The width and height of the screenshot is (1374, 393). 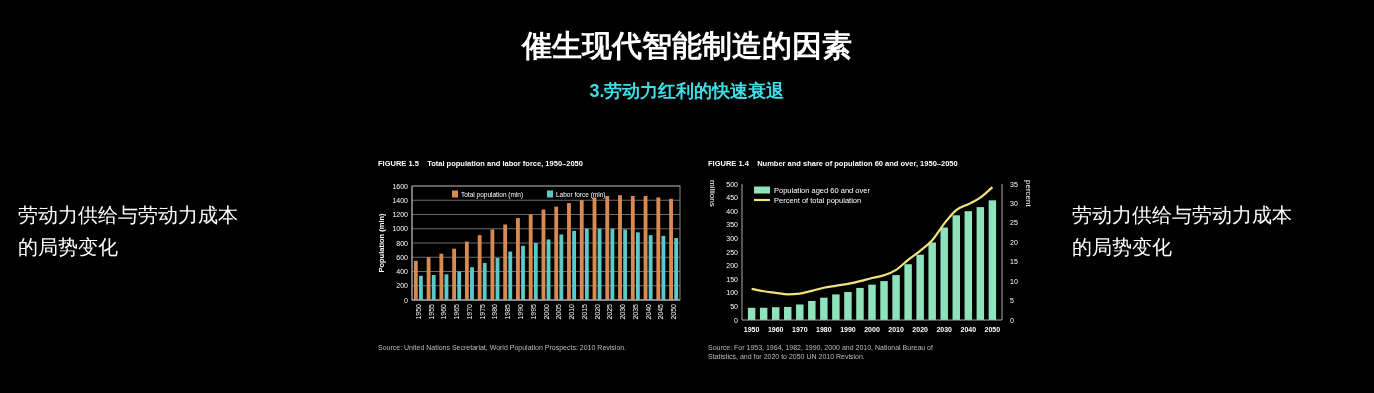 What do you see at coordinates (872, 241) in the screenshot?
I see `line-series` at bounding box center [872, 241].